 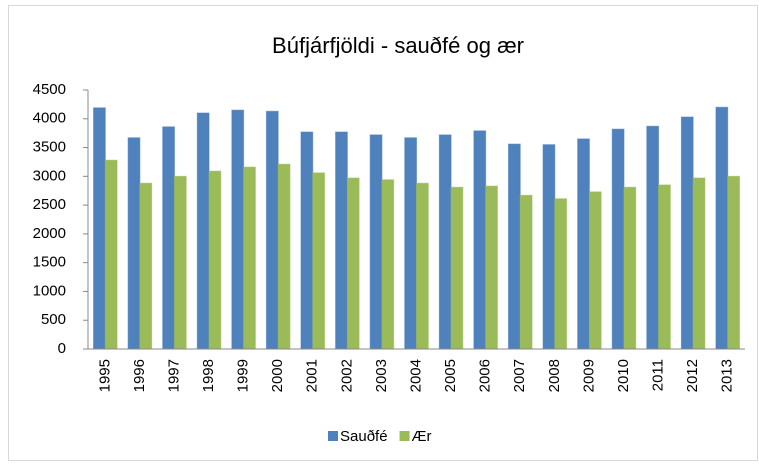 I want to click on x-tick-label: 2008, so click(x=554, y=375).